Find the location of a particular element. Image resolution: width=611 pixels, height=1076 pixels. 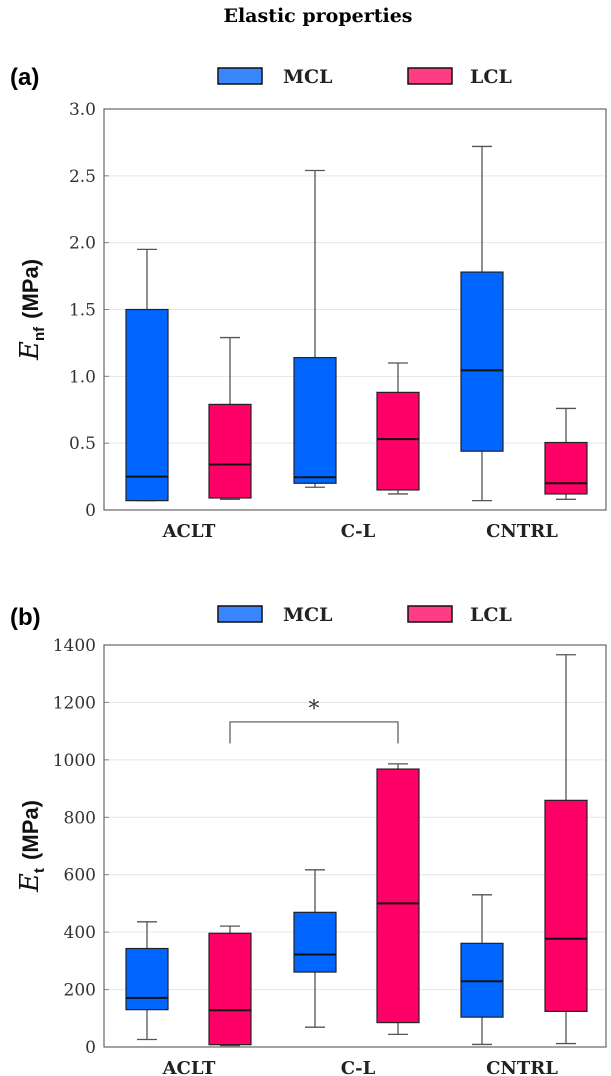

y-axis-label: Et (MPa) is located at coordinates (31, 846).